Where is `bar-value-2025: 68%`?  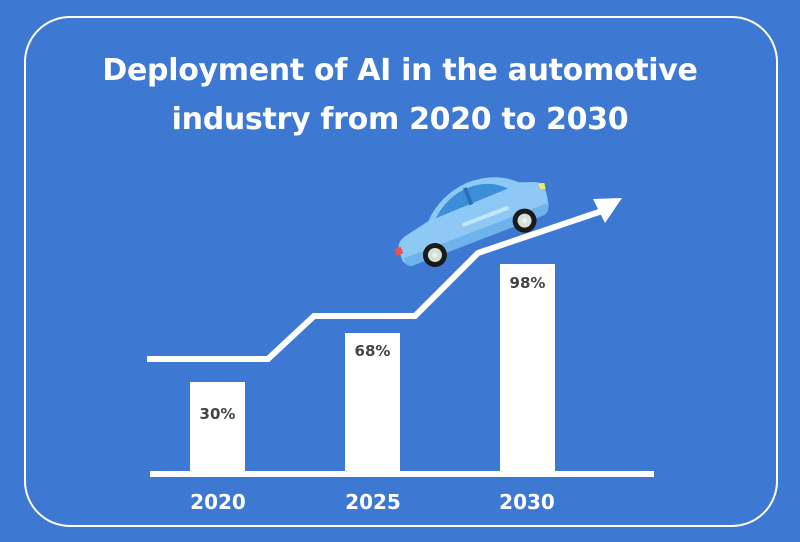 bar-value-2025: 68% is located at coordinates (372, 351).